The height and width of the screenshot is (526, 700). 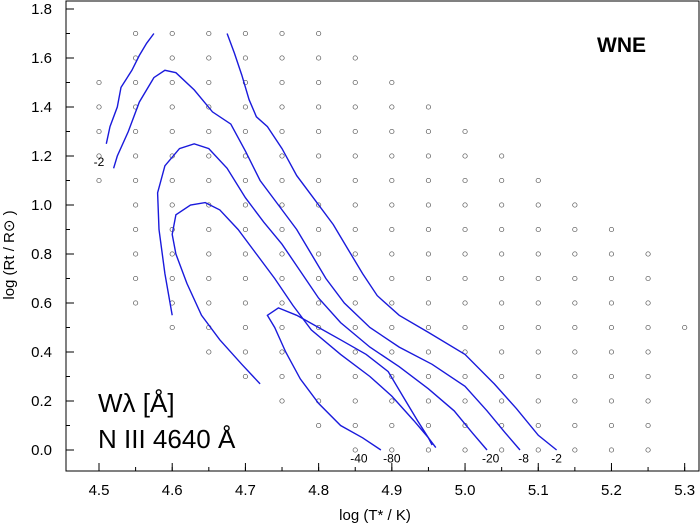 I want to click on annotation-equivalent-width: Wλ [Å], so click(x=136, y=403).